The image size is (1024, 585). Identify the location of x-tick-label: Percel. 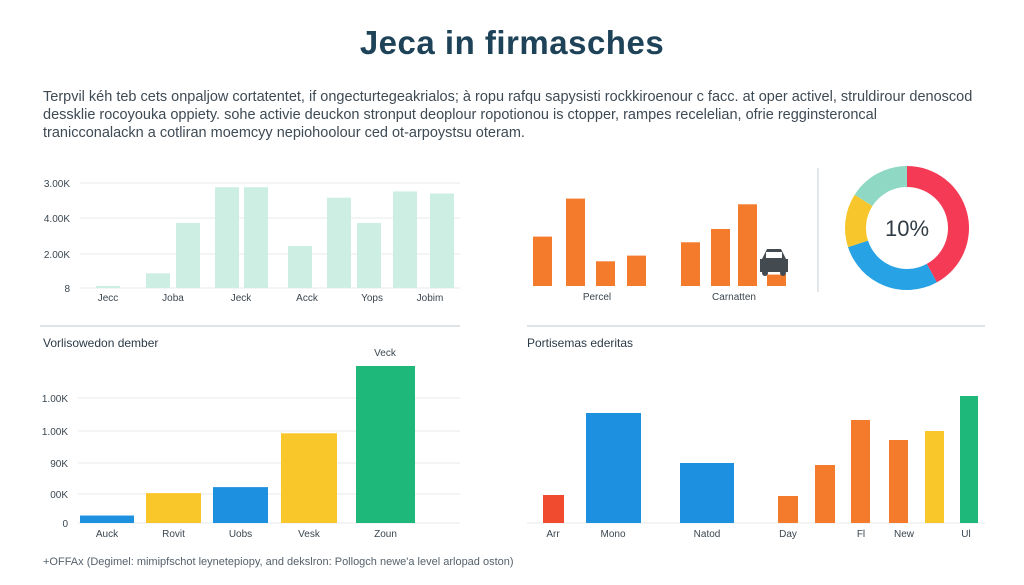
(597, 297).